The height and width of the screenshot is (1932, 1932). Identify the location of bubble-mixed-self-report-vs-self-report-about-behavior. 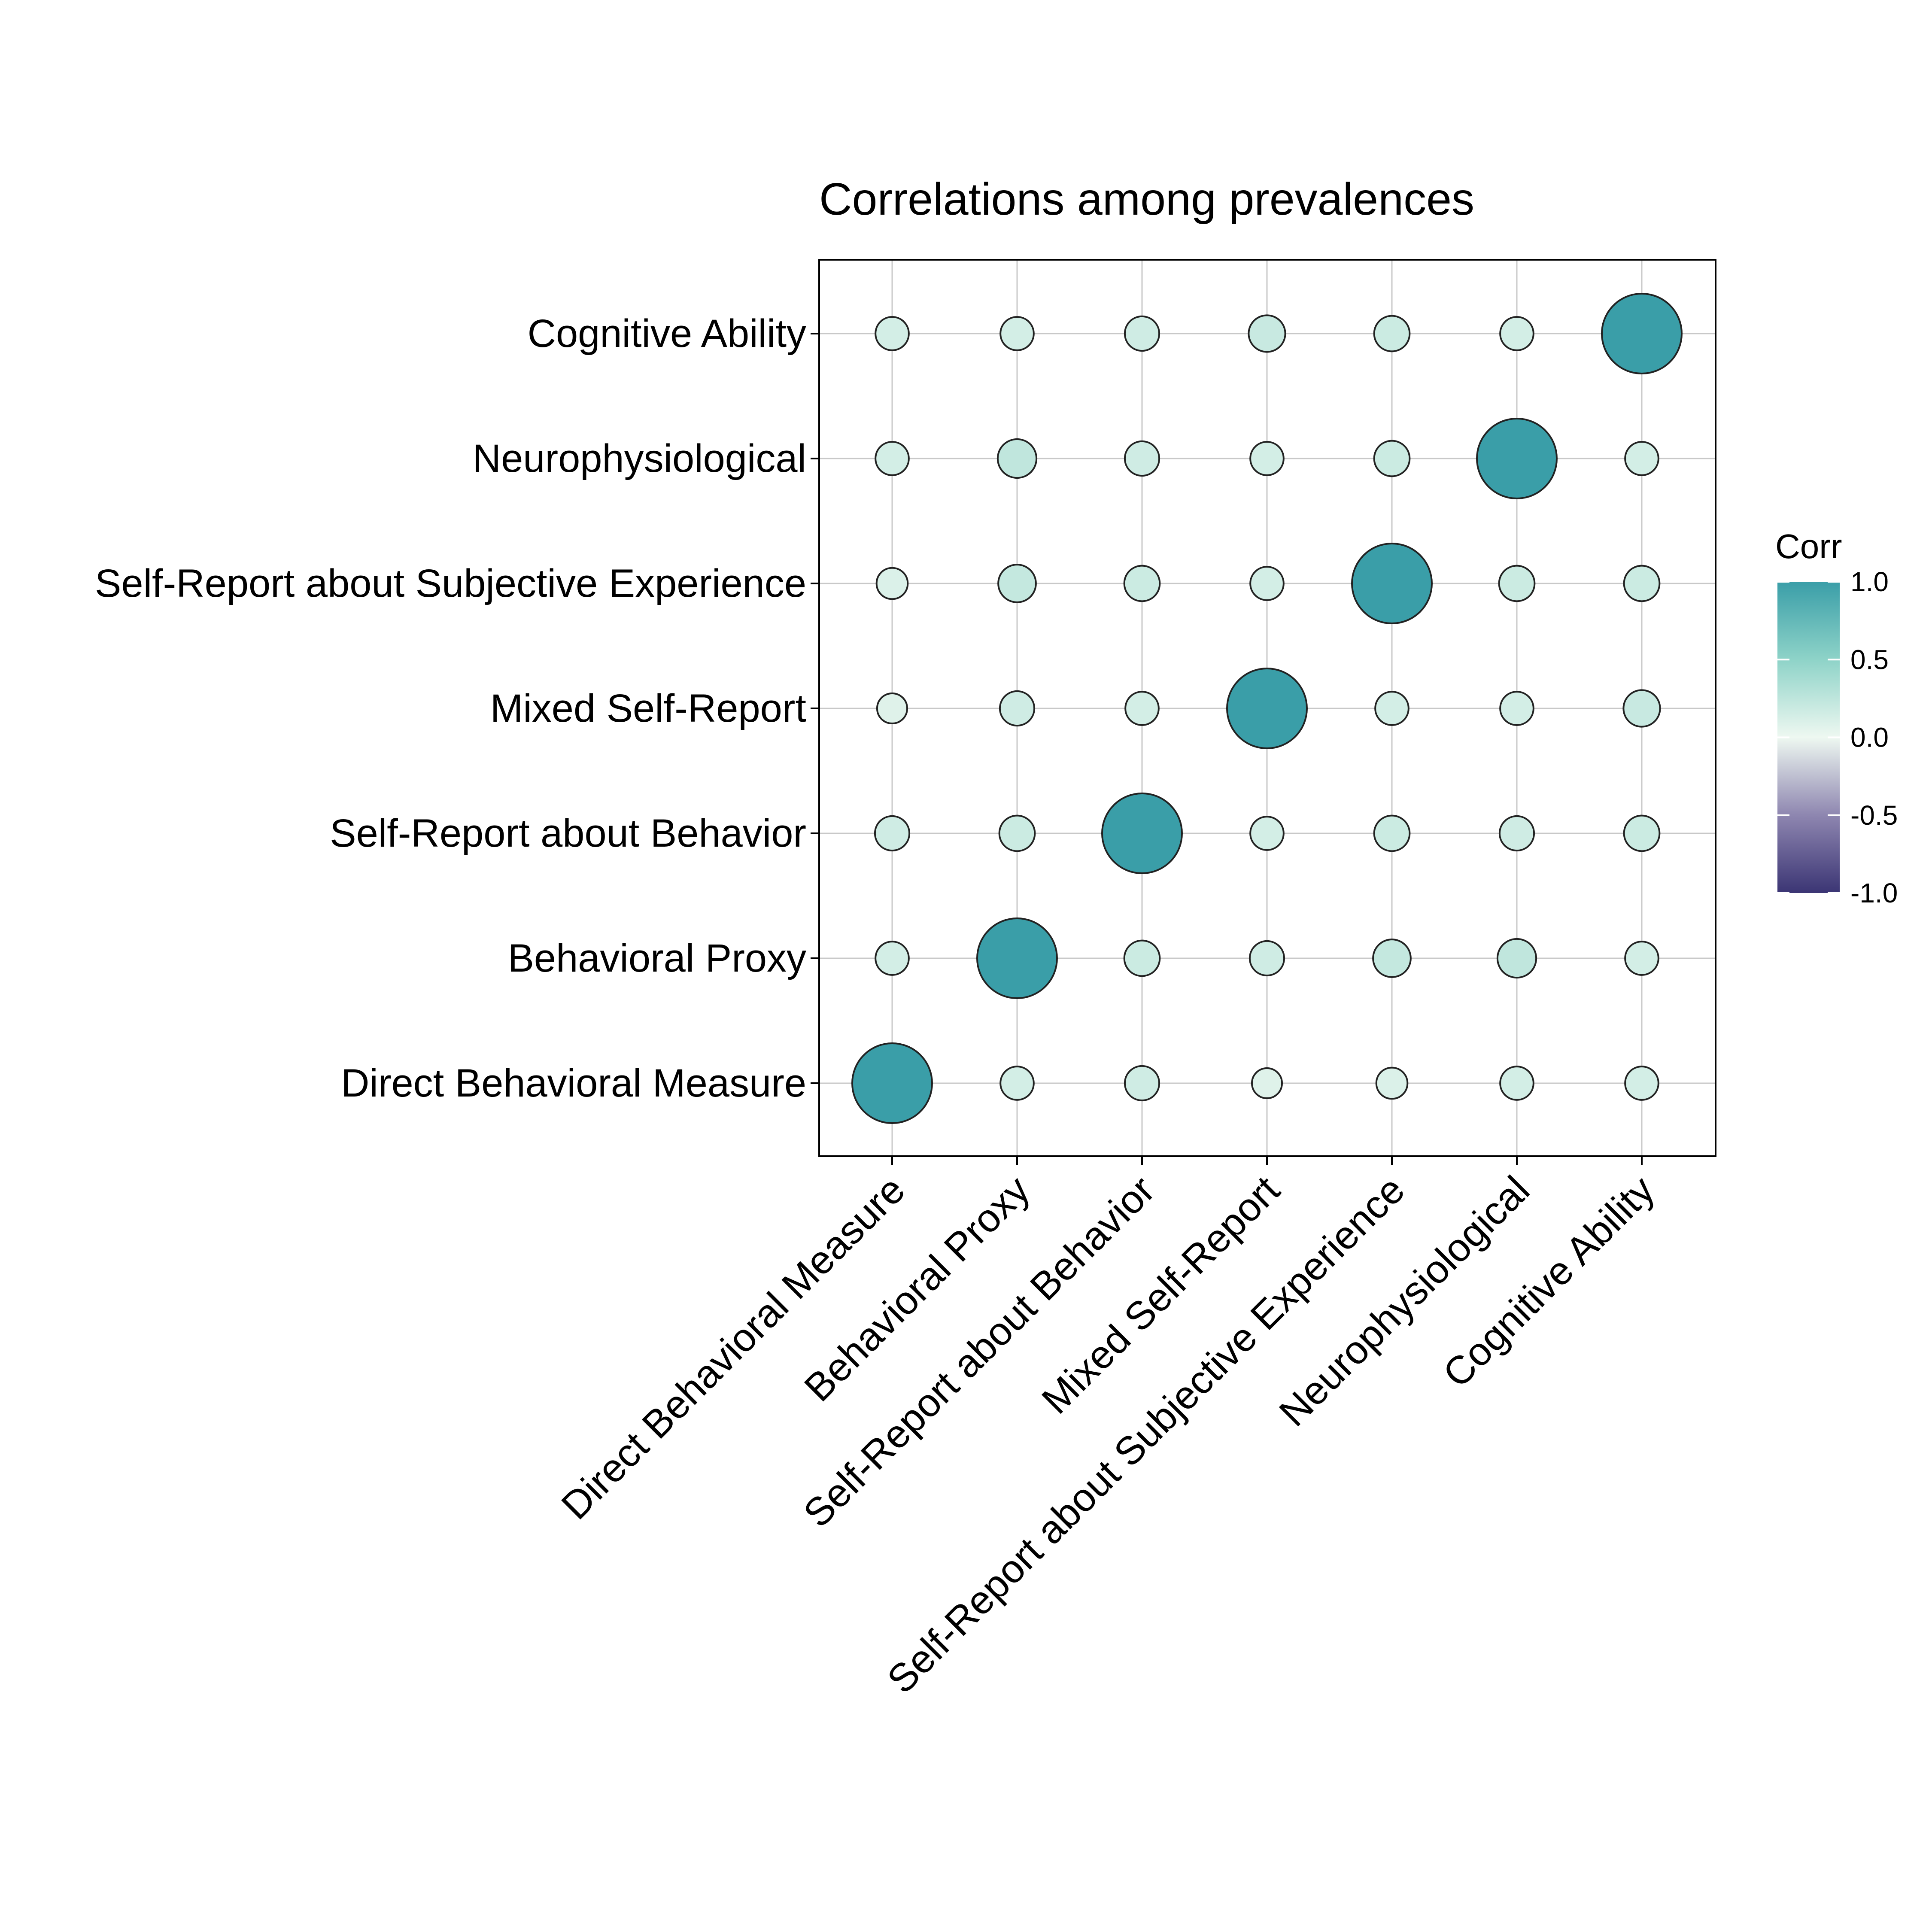
(1267, 834).